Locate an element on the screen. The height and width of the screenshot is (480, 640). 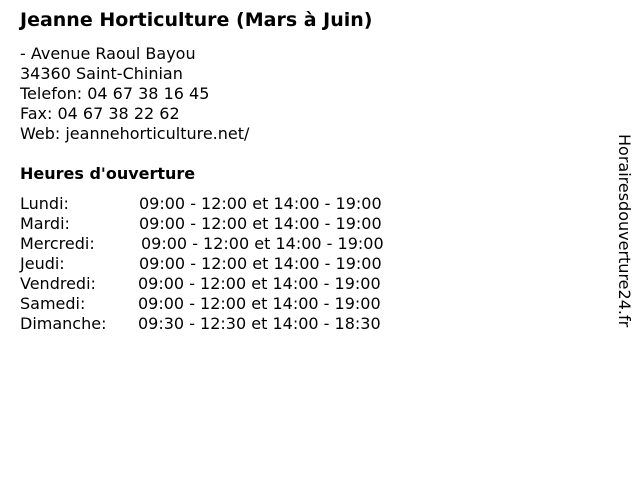
hours-row: Mercredi: 09:00 - 12:00 et 14:00 - 19:00 is located at coordinates (230, 244).